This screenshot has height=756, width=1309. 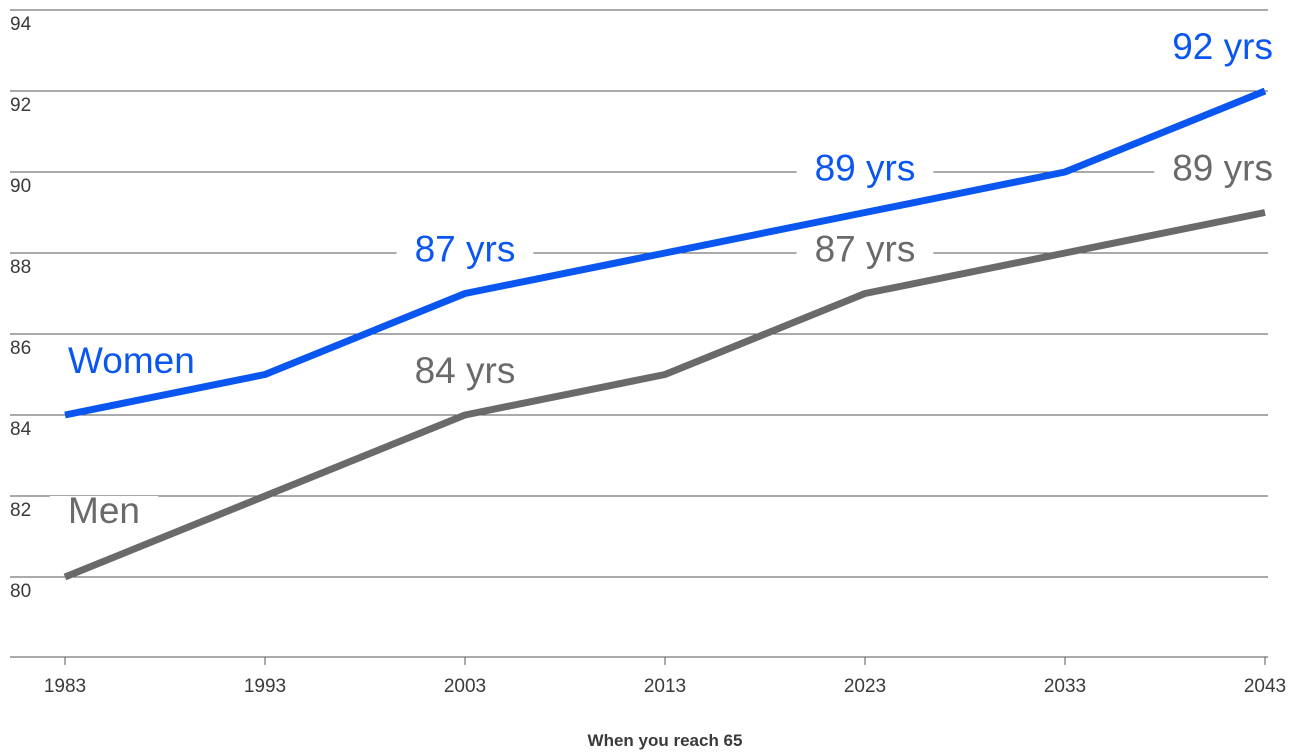 I want to click on x-tick-label: 2013, so click(x=665, y=686).